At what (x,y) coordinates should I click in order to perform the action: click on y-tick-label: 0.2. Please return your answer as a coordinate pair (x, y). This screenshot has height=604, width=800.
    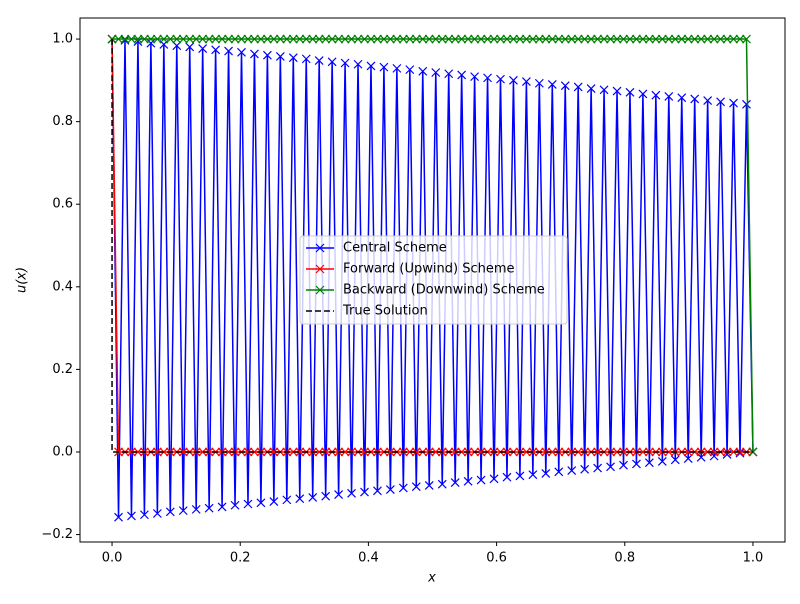
    Looking at the image, I should click on (62, 369).